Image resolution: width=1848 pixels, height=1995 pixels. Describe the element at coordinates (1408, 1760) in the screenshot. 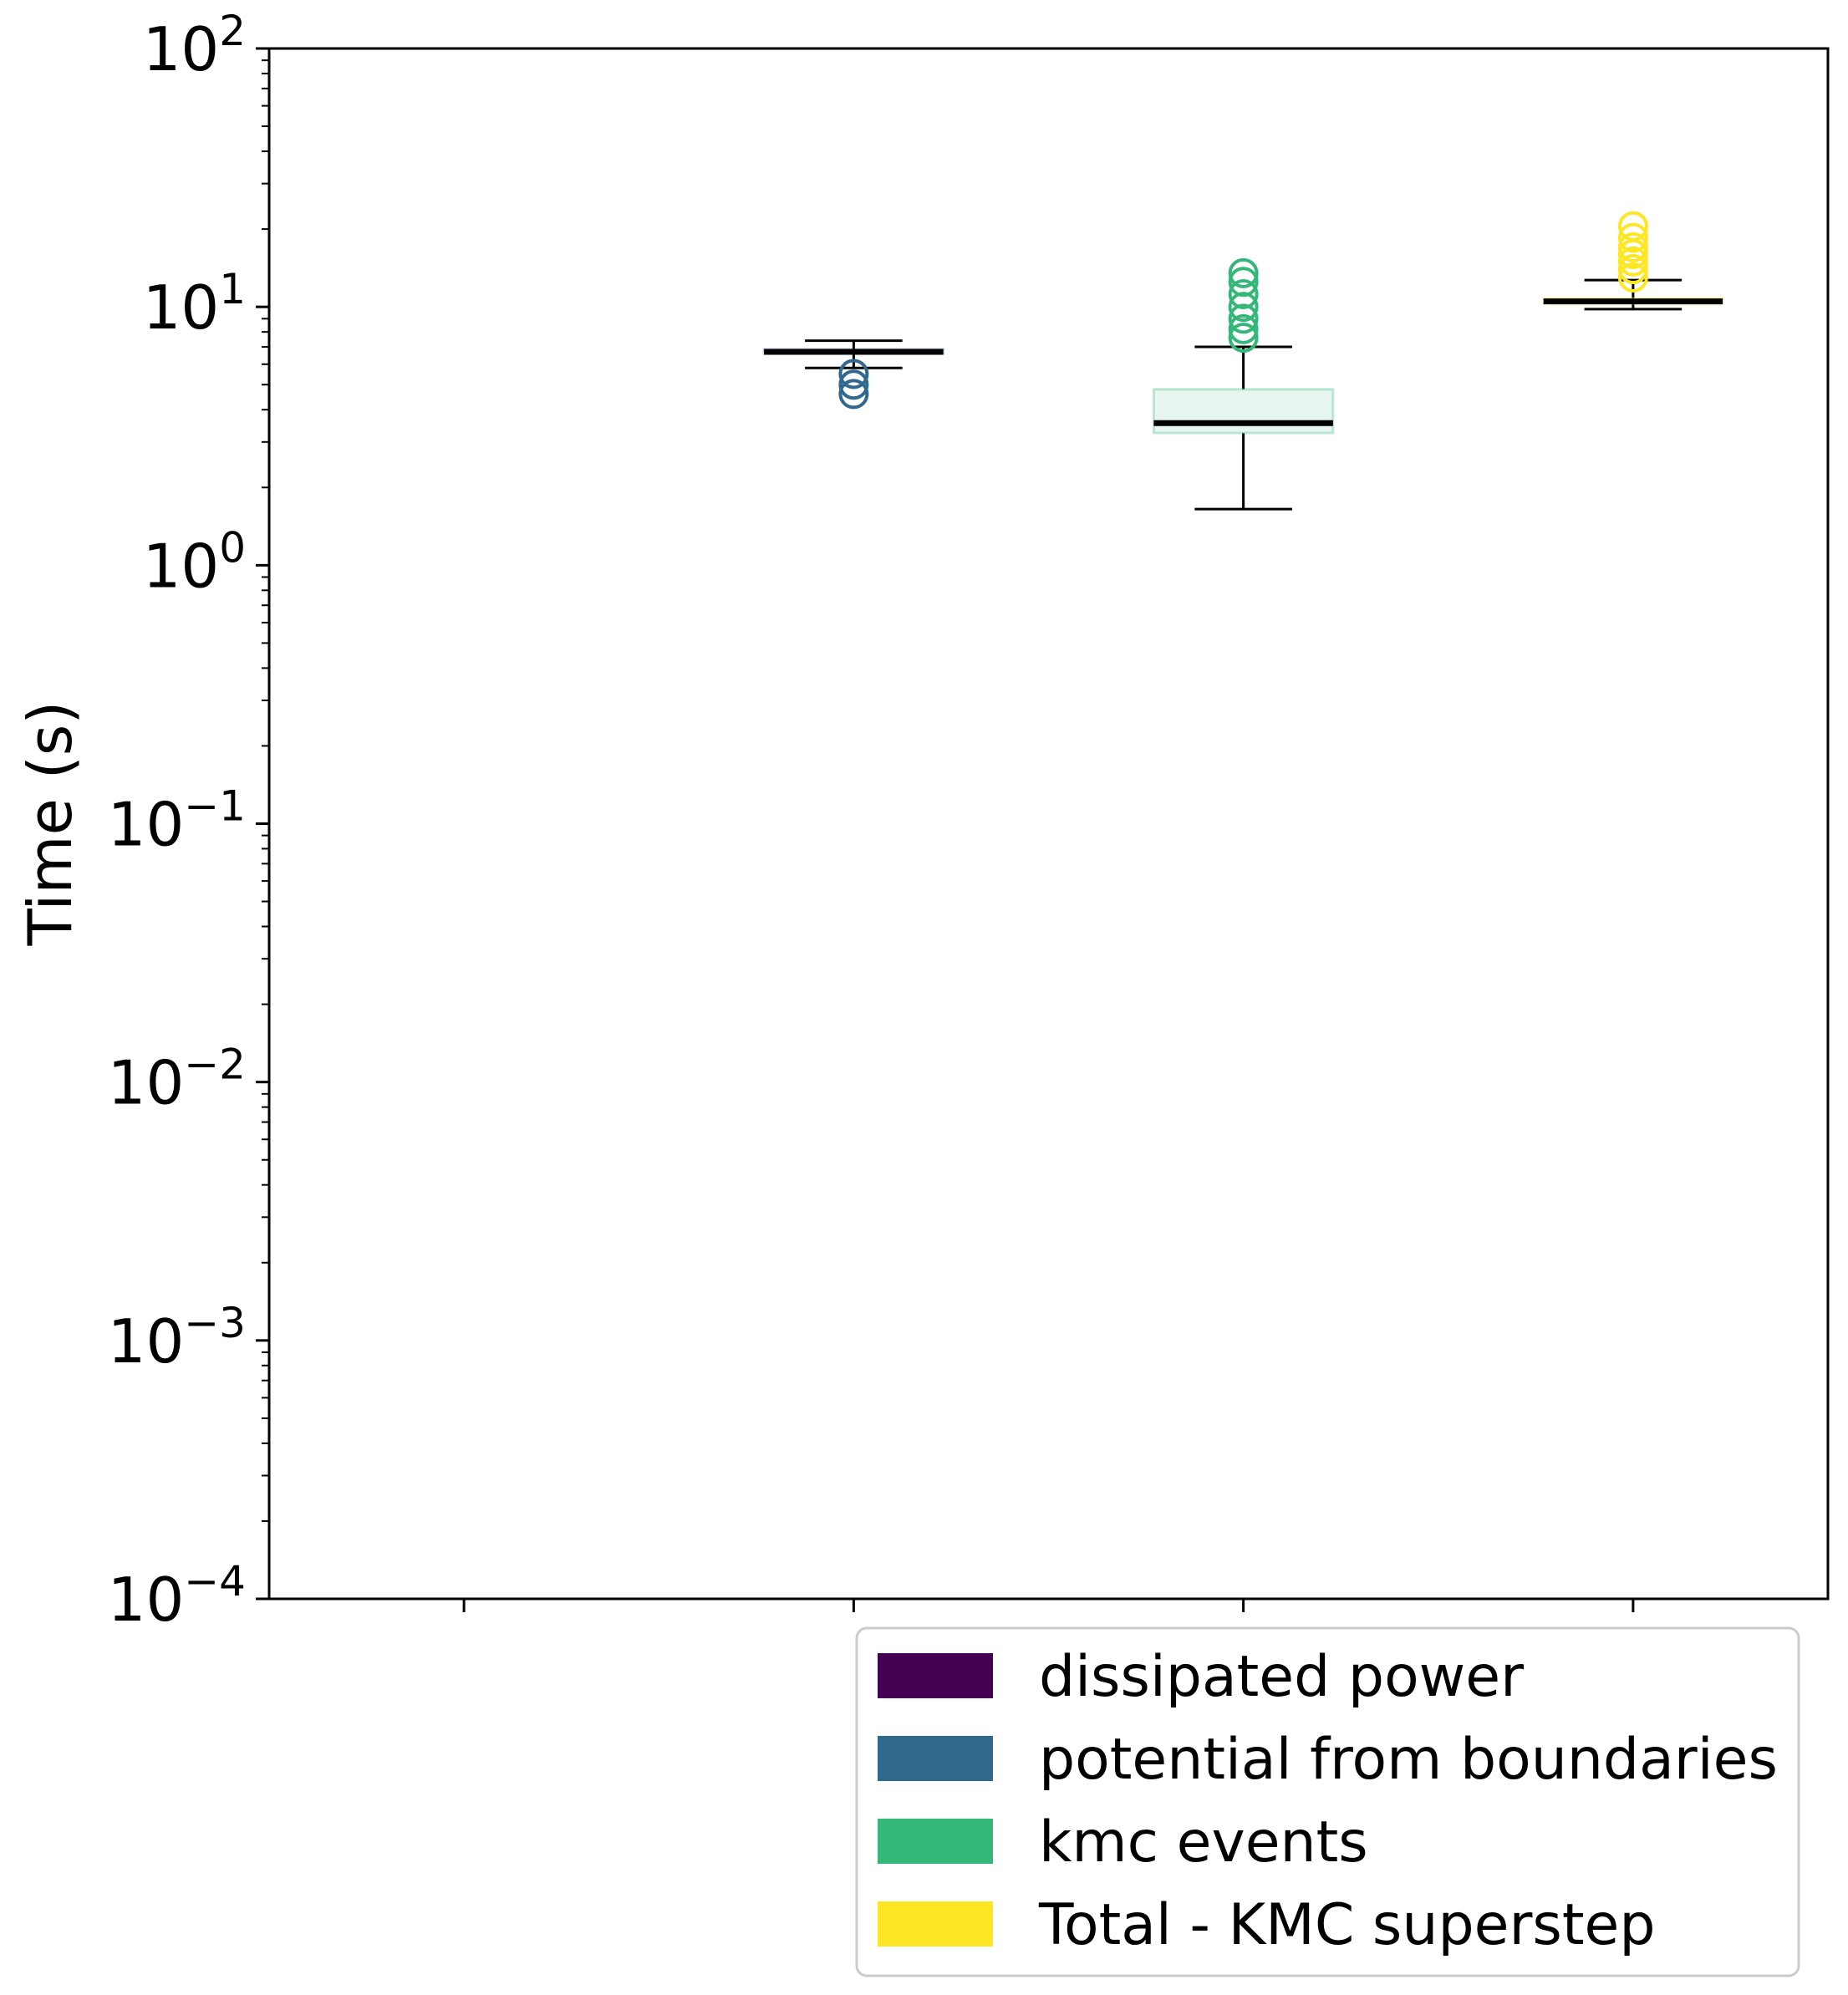

I see `legend-label: potential from boundaries` at that location.